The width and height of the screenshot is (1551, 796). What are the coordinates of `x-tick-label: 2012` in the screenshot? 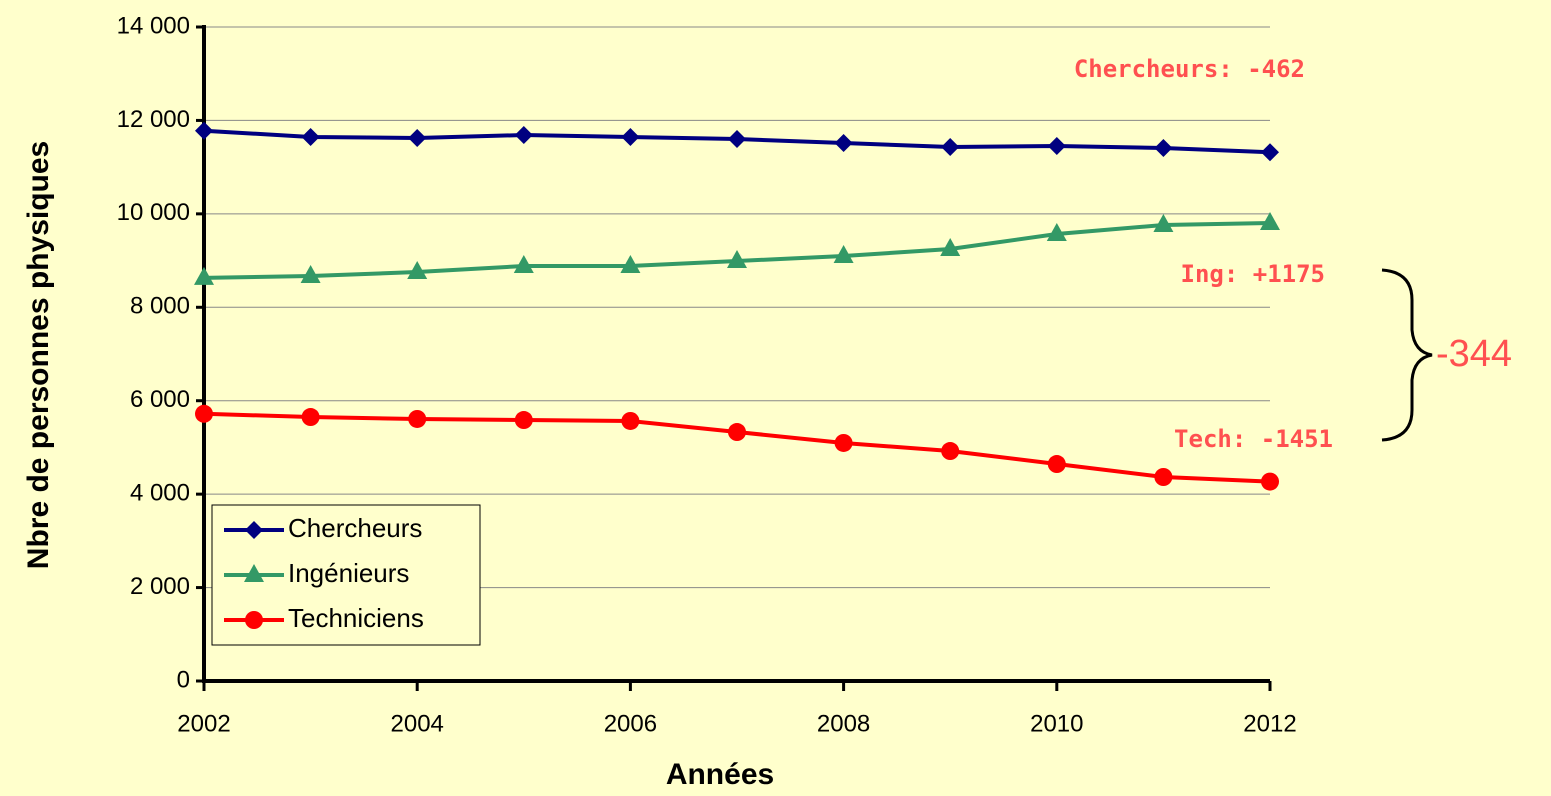 It's located at (1269, 723).